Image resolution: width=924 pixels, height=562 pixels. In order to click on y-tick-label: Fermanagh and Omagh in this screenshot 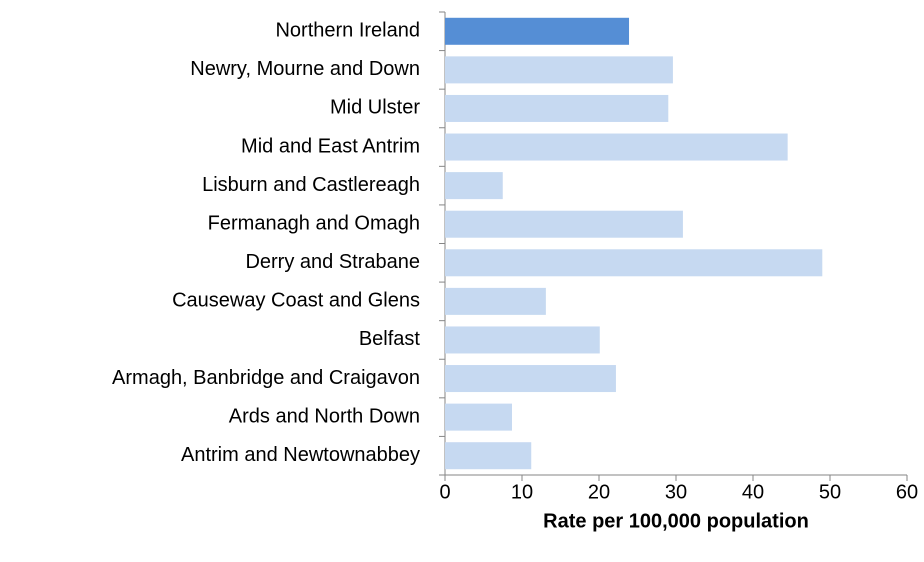, I will do `click(314, 223)`.